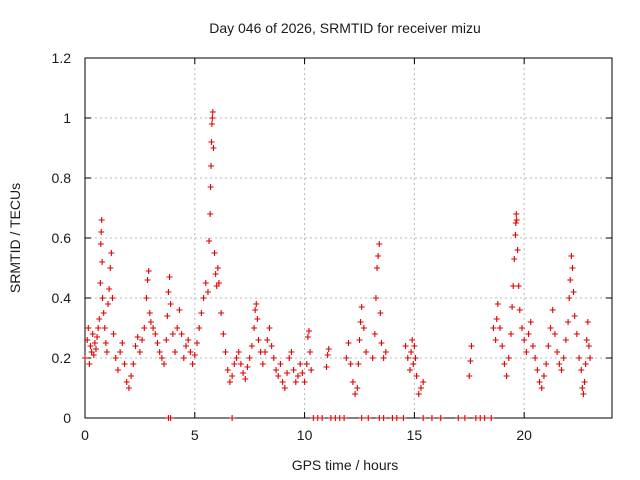 The width and height of the screenshot is (640, 480). I want to click on x-tick-label: 15, so click(415, 435).